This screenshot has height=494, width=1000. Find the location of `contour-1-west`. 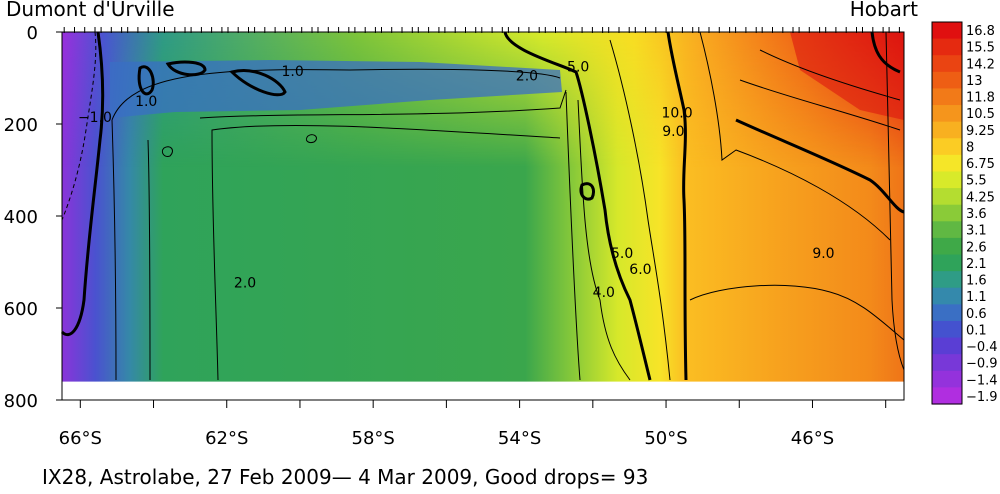

contour-1-west is located at coordinates (114, 250).